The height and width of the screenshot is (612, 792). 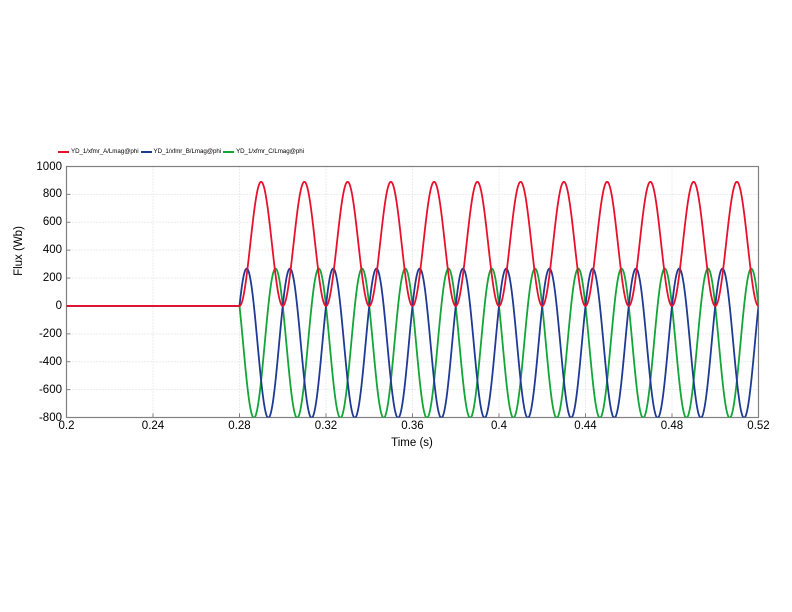 I want to click on x-tick-label: 0.52, so click(x=758, y=426).